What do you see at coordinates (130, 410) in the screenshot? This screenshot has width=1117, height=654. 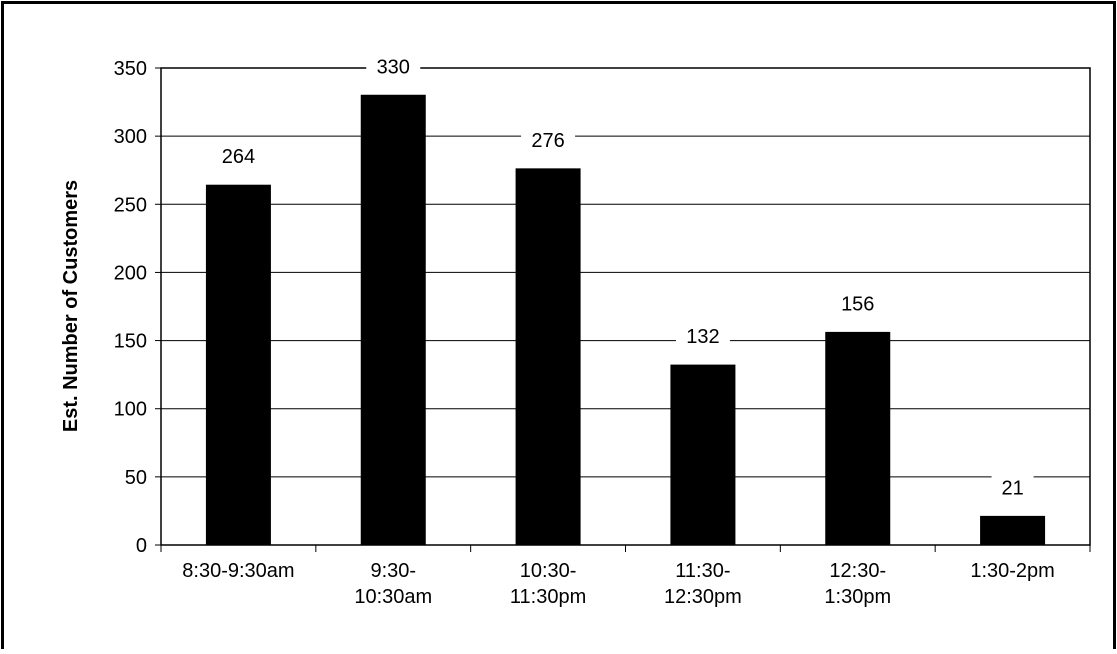 I see `y-tick-label: 100` at bounding box center [130, 410].